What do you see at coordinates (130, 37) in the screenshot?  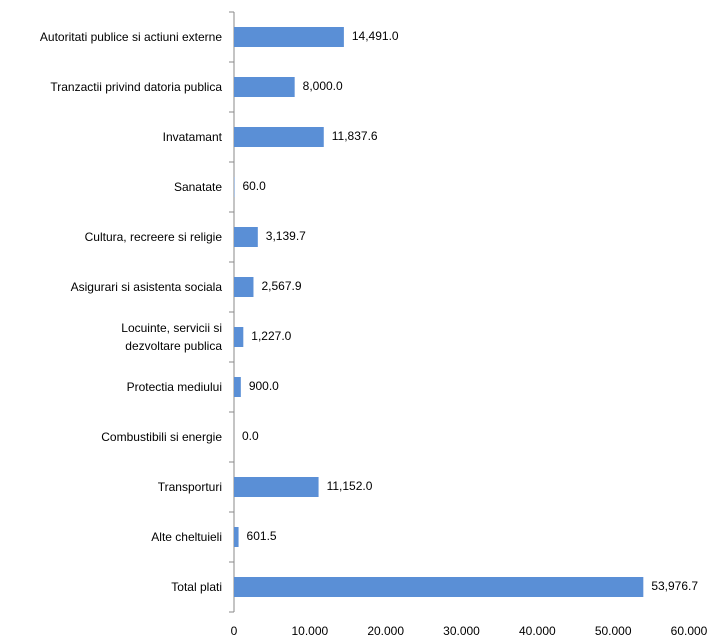 I see `category-label: Autoritati publice si actiuni externe` at bounding box center [130, 37].